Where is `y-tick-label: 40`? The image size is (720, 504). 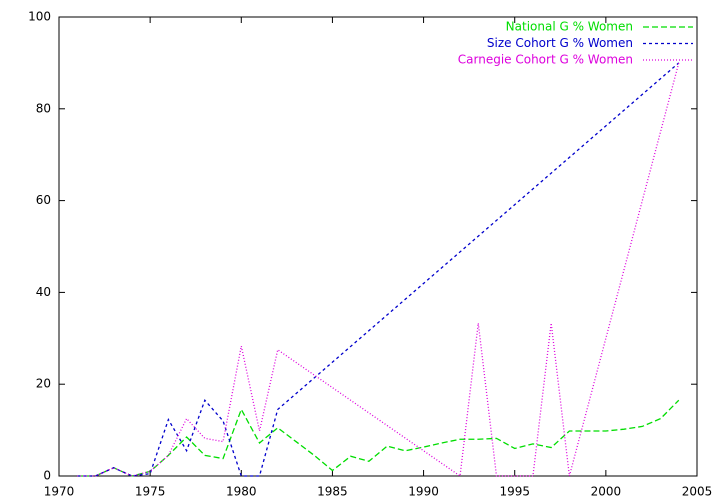
y-tick-label: 40 is located at coordinates (43, 292).